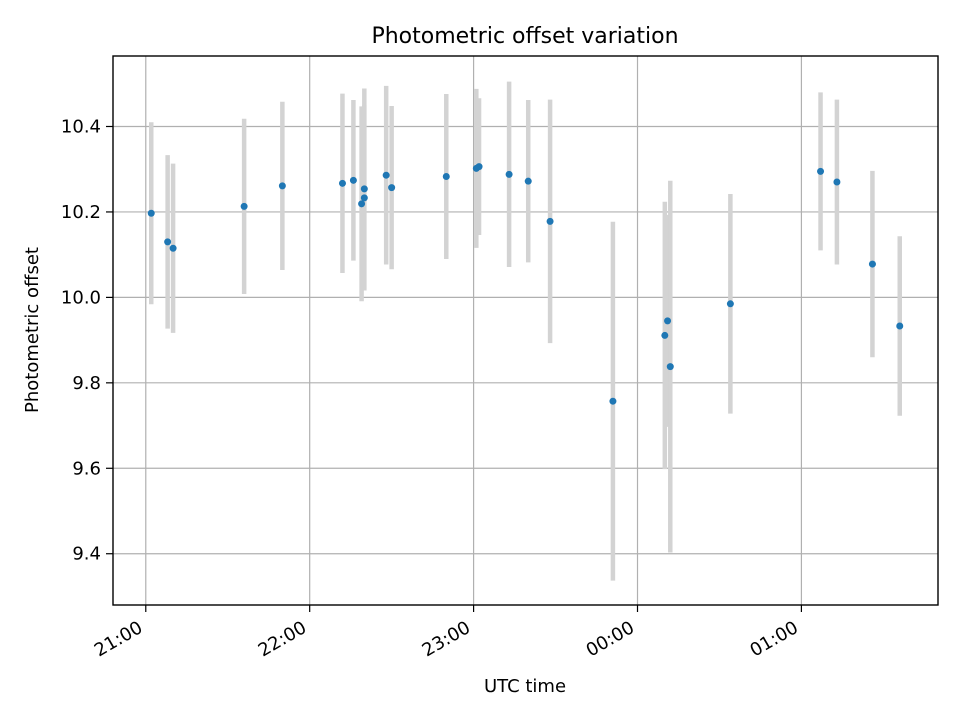 This screenshot has width=960, height=720. Describe the element at coordinates (524, 36) in the screenshot. I see `chart-title: Photometric offset variation` at that location.